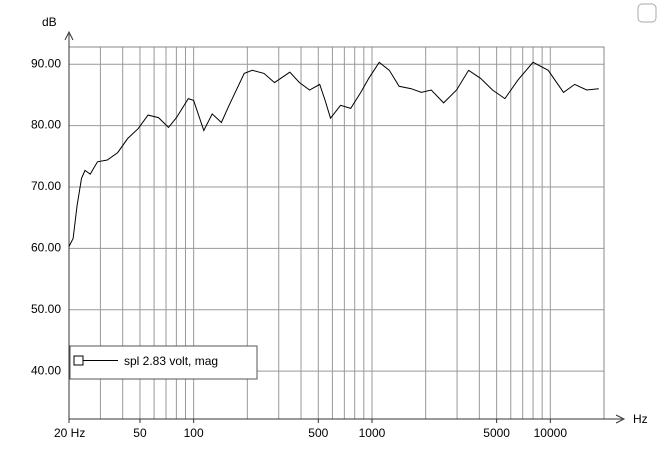 The image size is (672, 469). I want to click on y-tick-label: 90.00, so click(46, 63).